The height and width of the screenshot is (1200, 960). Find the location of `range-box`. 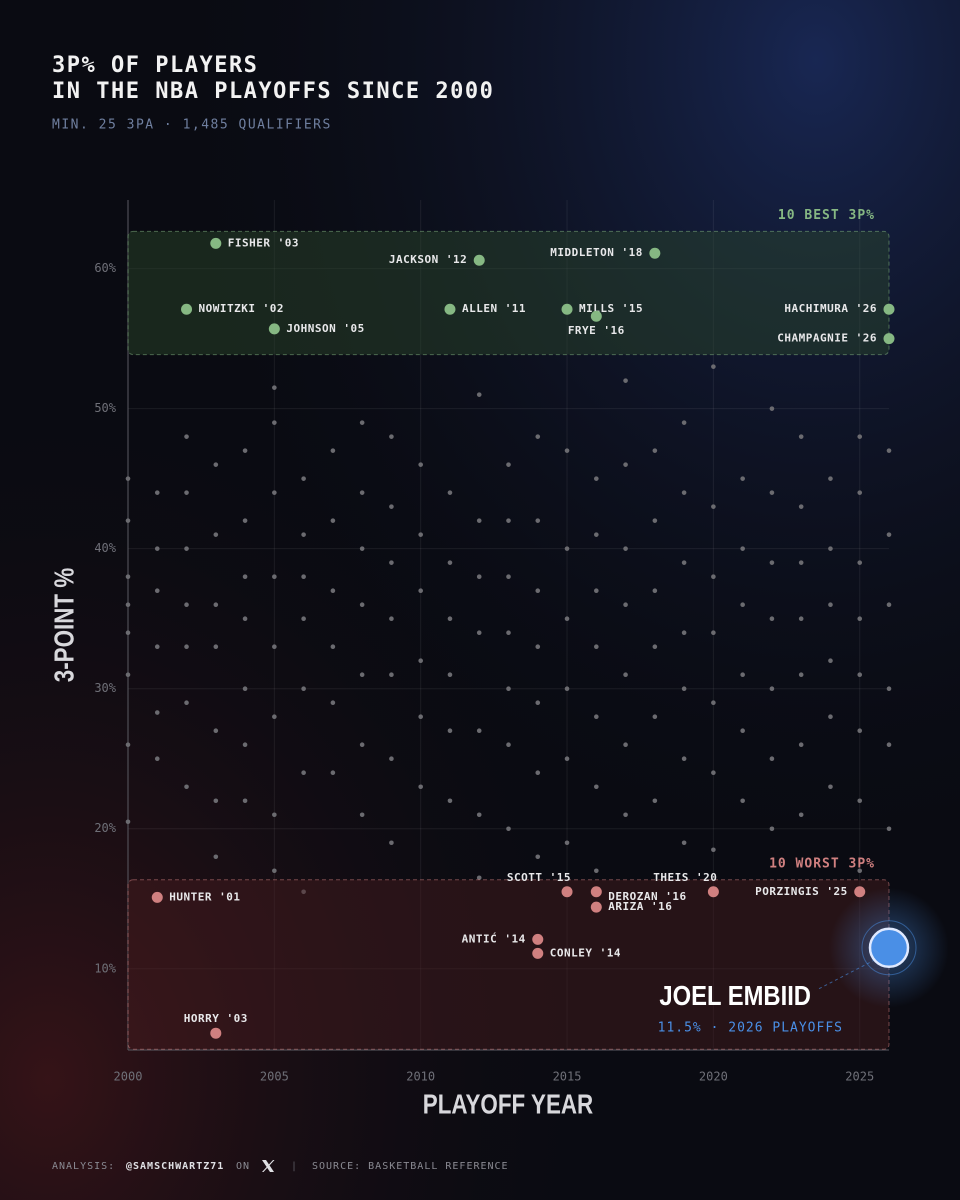

range-box is located at coordinates (508, 293).